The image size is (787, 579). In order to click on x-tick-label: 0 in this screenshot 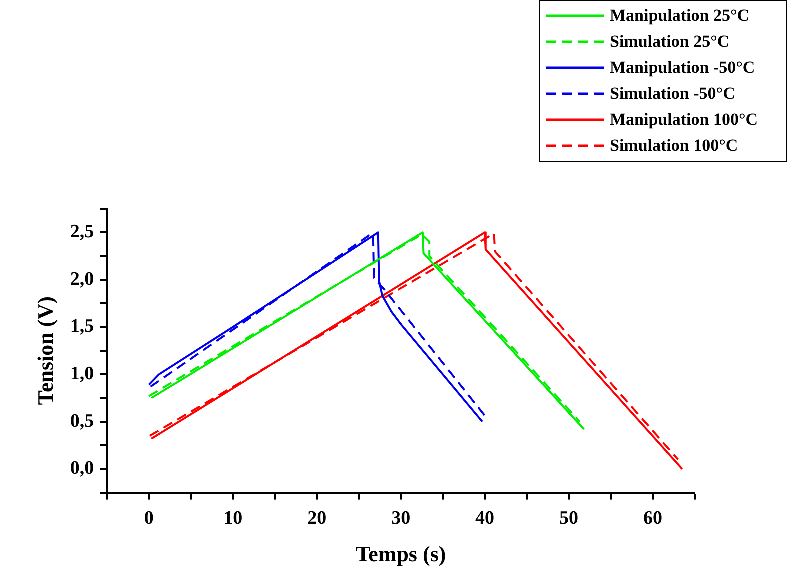, I will do `click(149, 519)`.